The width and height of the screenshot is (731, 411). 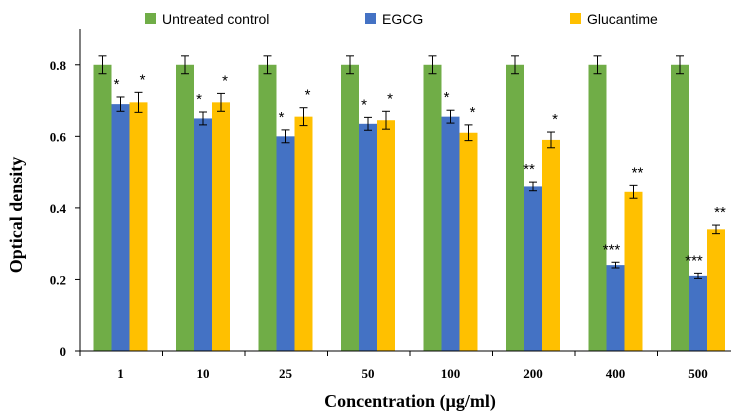 What do you see at coordinates (58, 136) in the screenshot?
I see `y-tick-label-0-6: 0.6` at bounding box center [58, 136].